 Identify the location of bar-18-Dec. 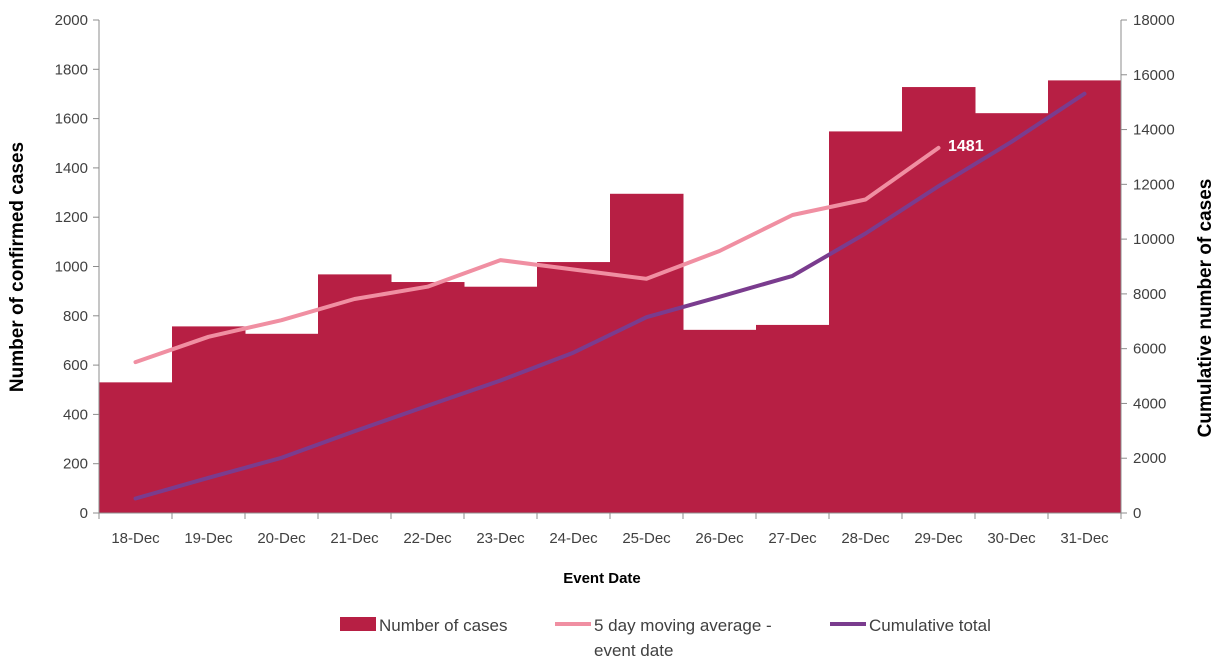
(136, 447).